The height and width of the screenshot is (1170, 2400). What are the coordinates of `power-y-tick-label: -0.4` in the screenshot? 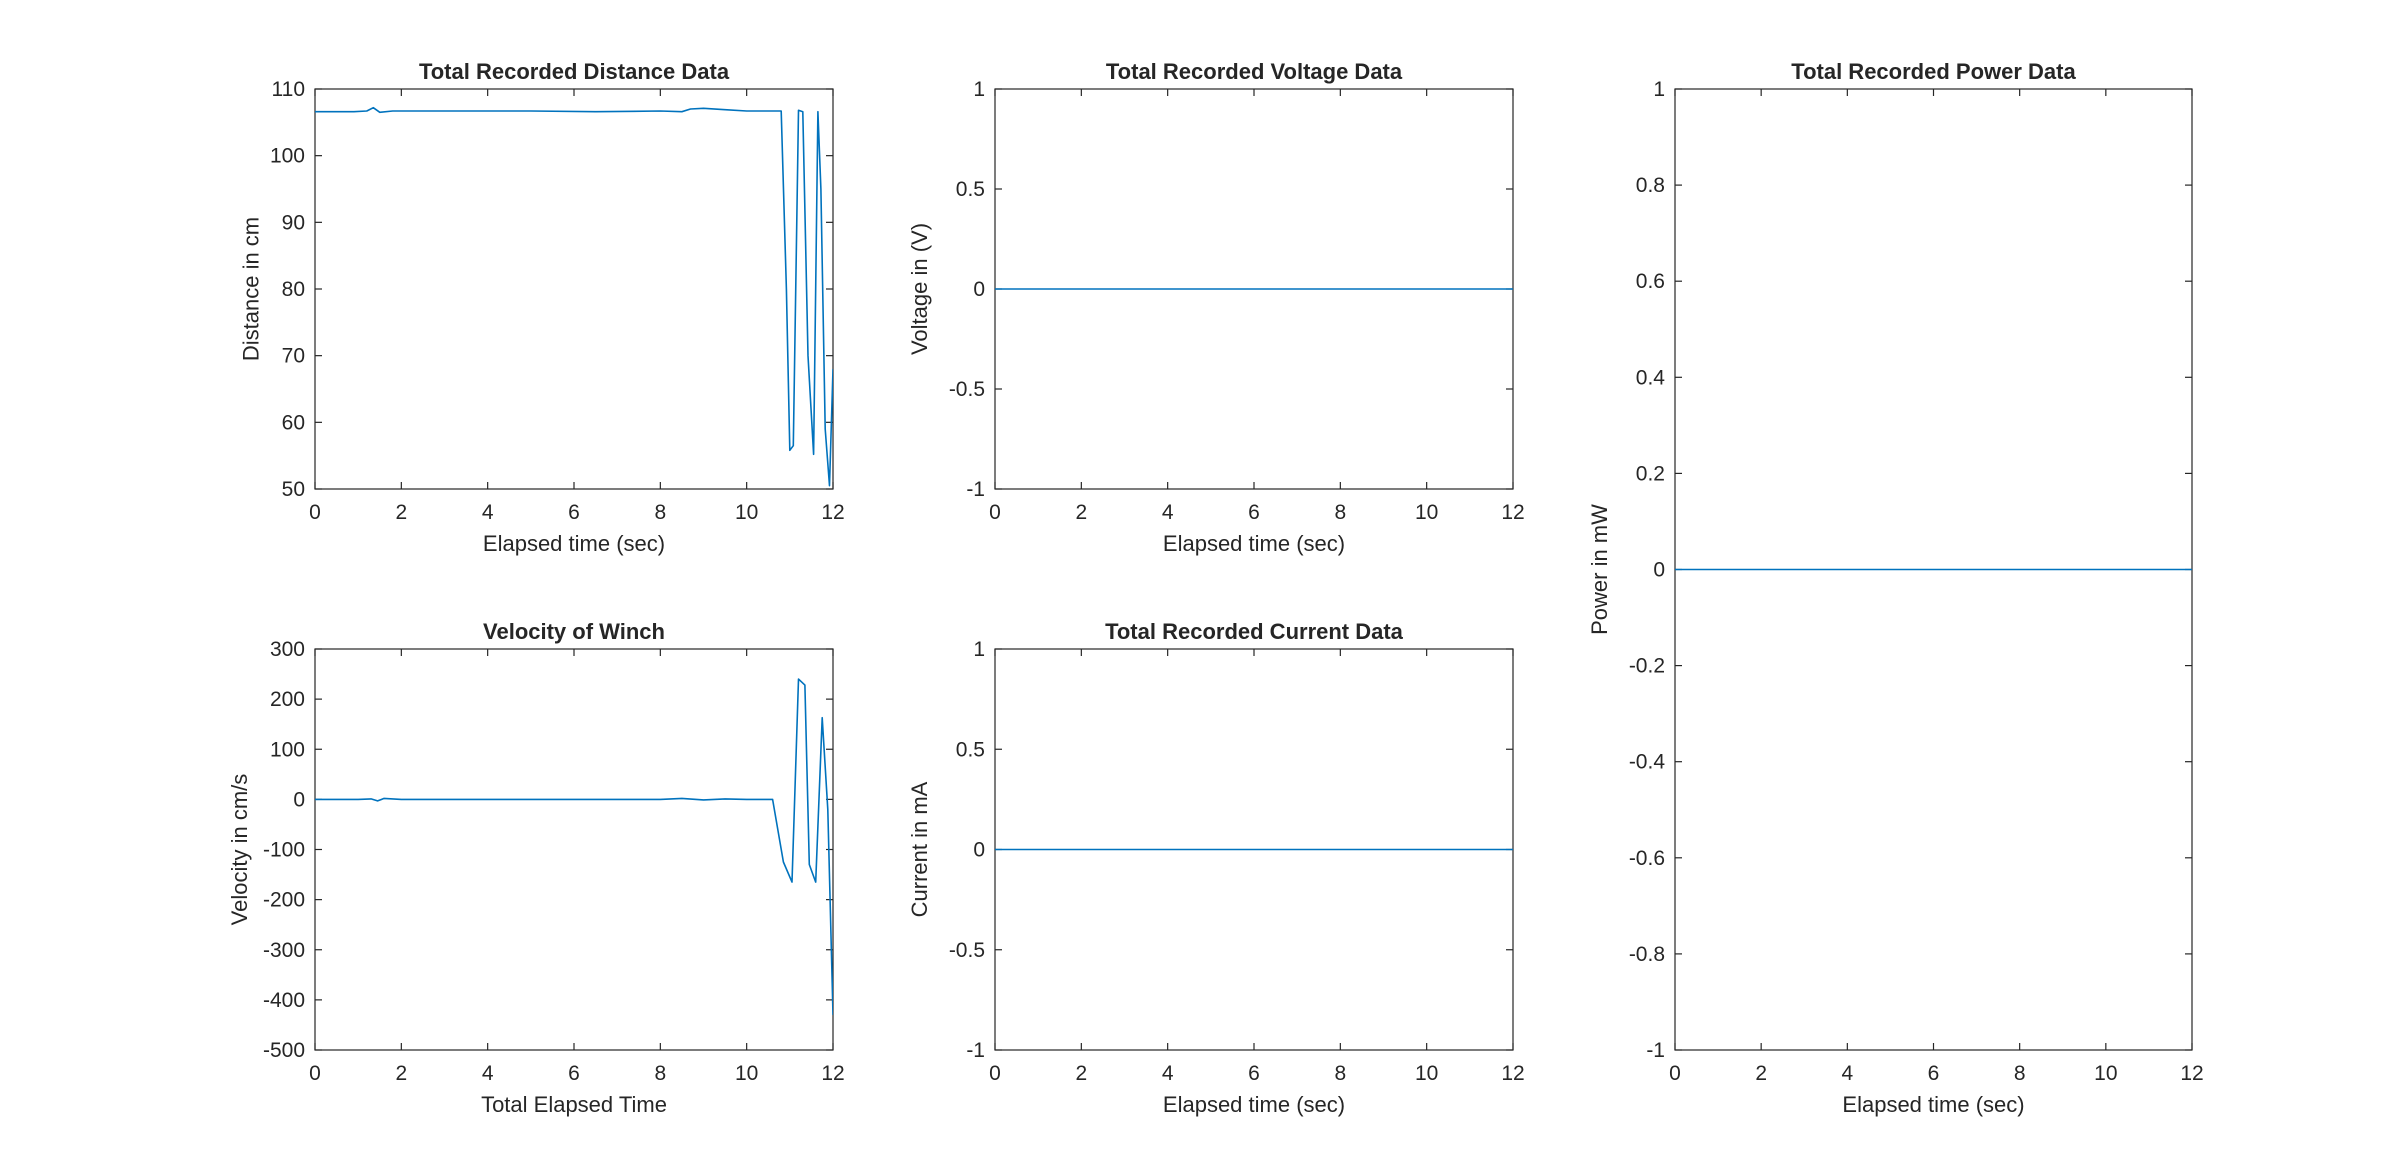 It's located at (1647, 762).